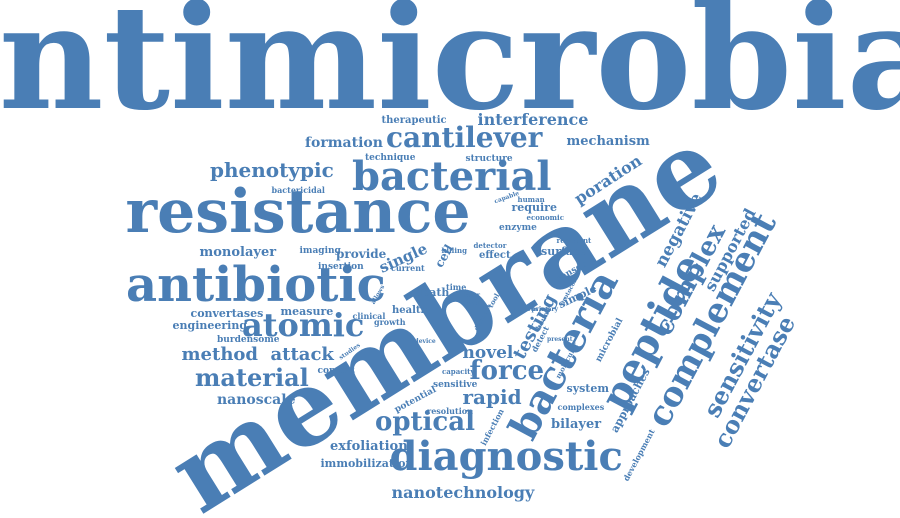  What do you see at coordinates (425, 341) in the screenshot?
I see `word-device: device` at bounding box center [425, 341].